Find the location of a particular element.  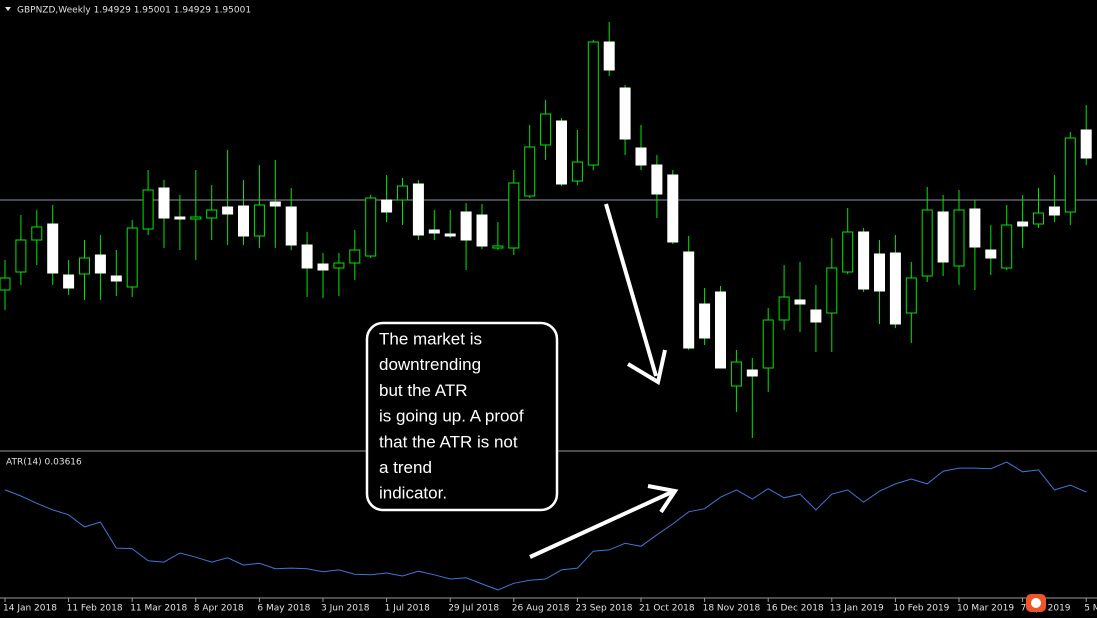

x-tick-label: 10 Mar 2019 is located at coordinates (985, 609).